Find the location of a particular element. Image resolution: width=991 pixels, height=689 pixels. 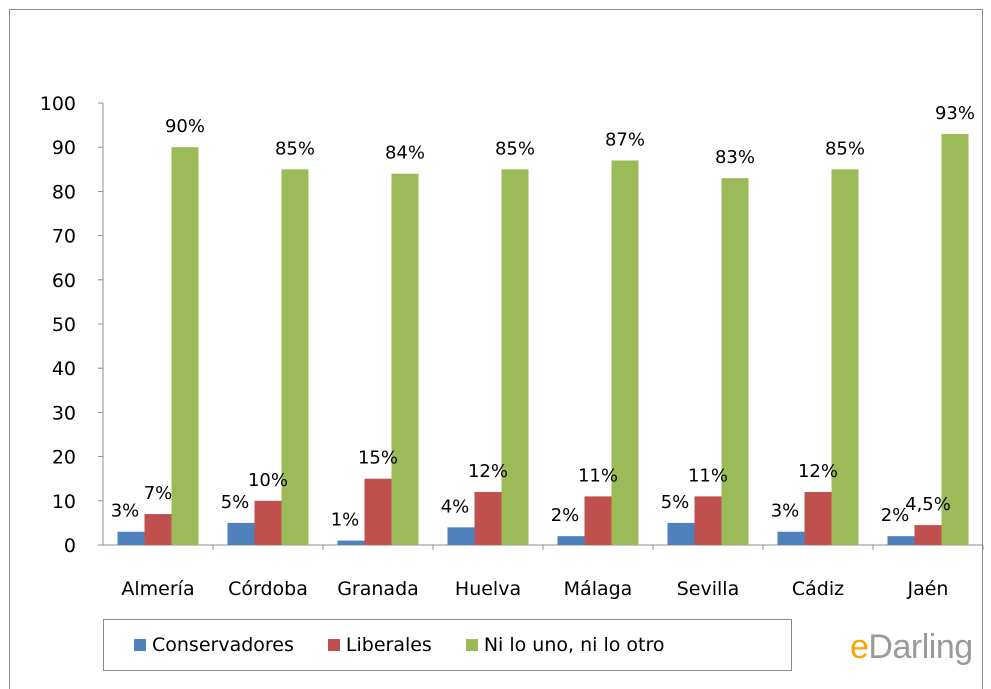

y-tick-label: 30 is located at coordinates (64, 413).